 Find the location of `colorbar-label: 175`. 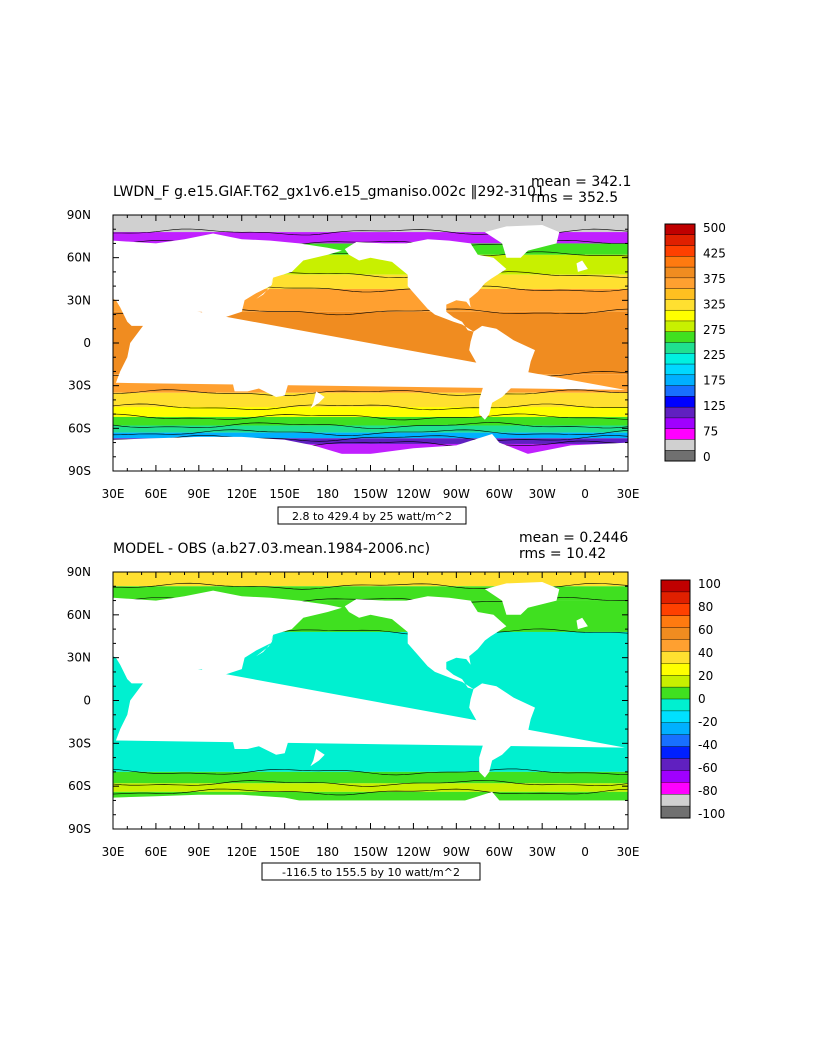

colorbar-label: 175 is located at coordinates (714, 381).